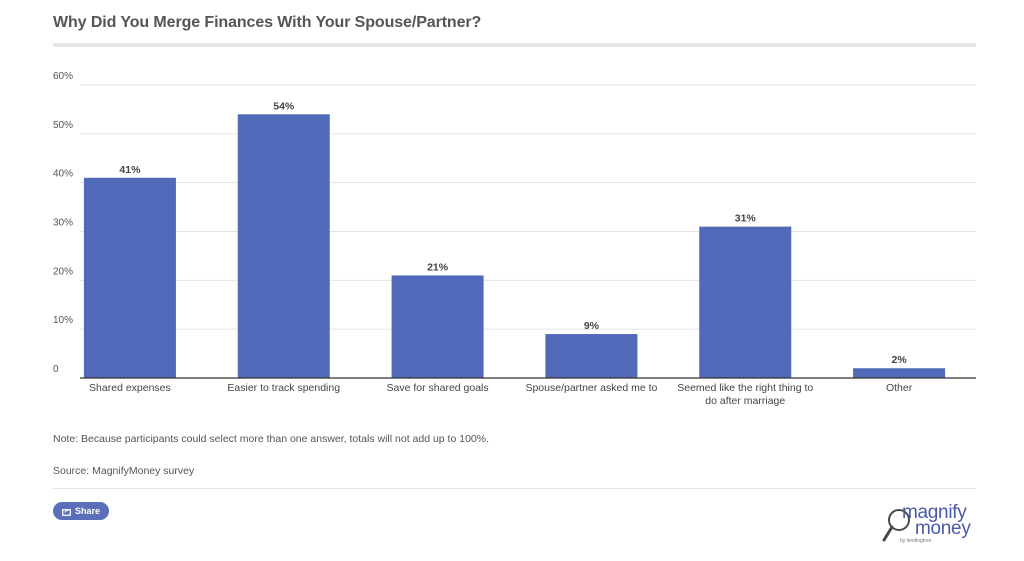  Describe the element at coordinates (56, 369) in the screenshot. I see `y-tick-label: 0` at that location.